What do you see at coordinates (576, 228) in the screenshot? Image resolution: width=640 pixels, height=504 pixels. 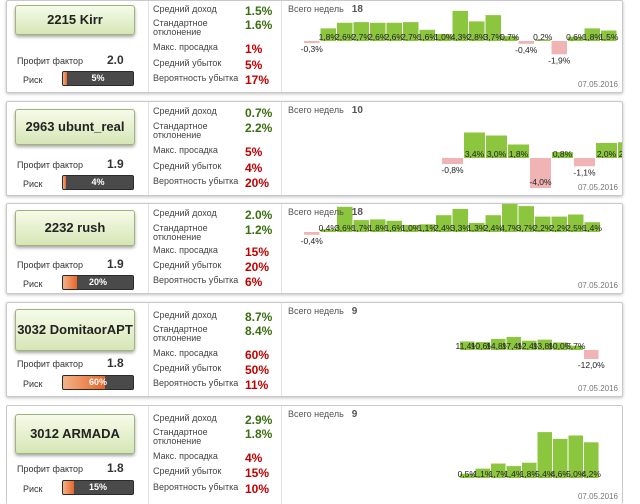 I see `weekly-return-label: 2,5%` at bounding box center [576, 228].